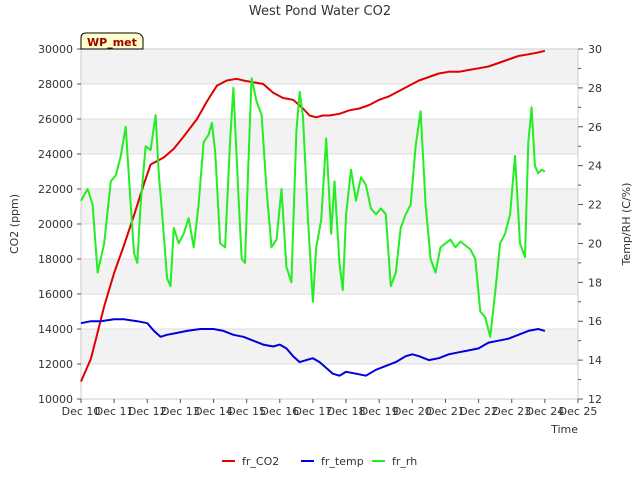 This screenshot has height=480, width=640. I want to click on site-badge: WP_met, so click(112, 41).